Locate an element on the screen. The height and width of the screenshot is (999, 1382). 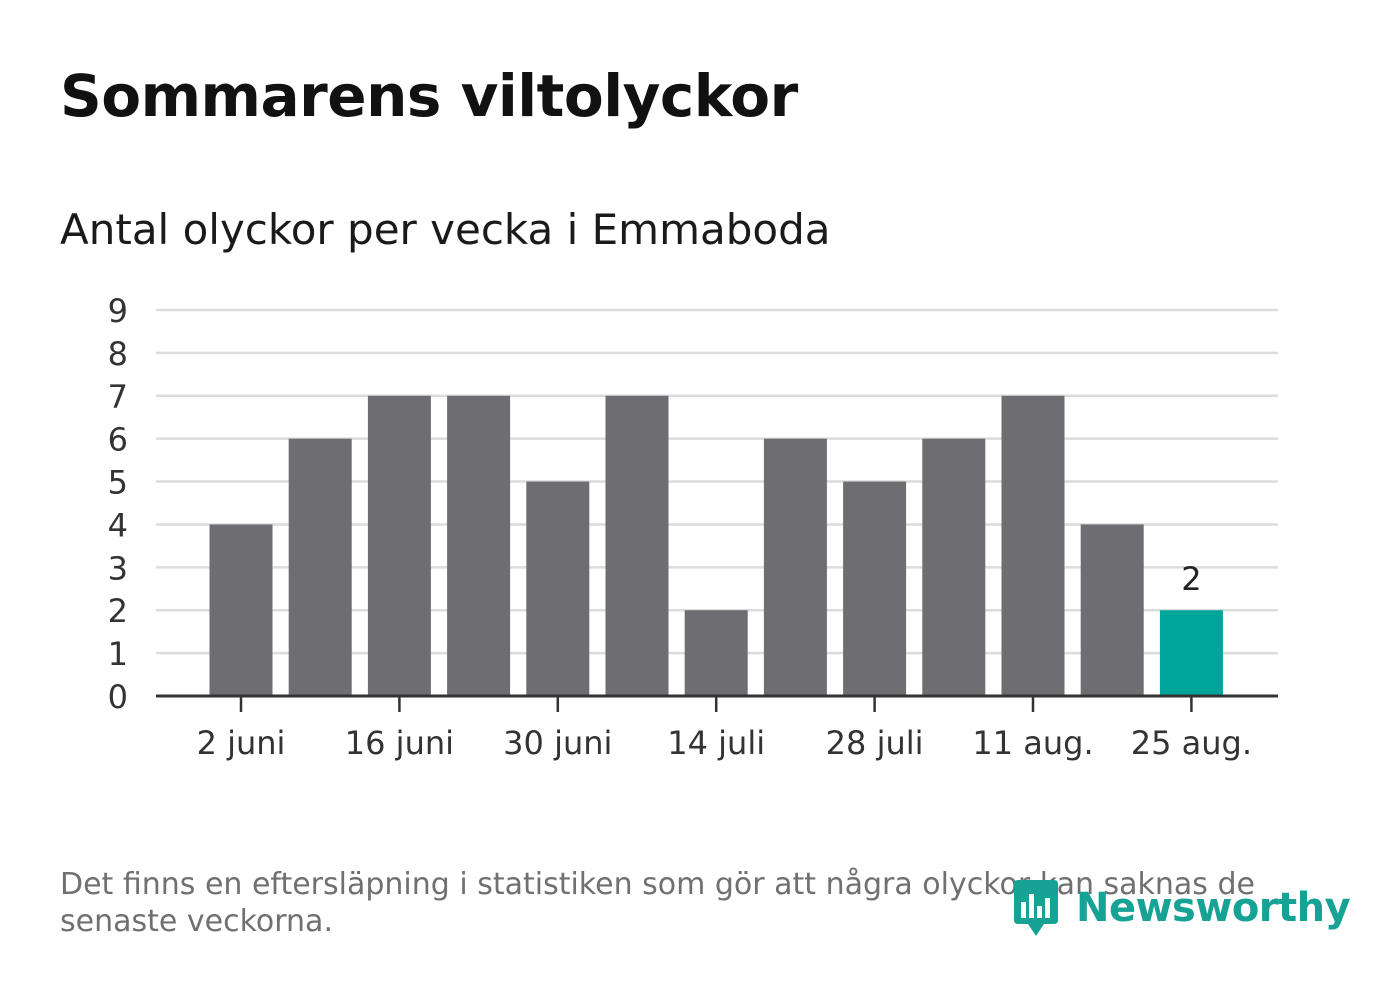
y-tick-label: 9 is located at coordinates (118, 311).